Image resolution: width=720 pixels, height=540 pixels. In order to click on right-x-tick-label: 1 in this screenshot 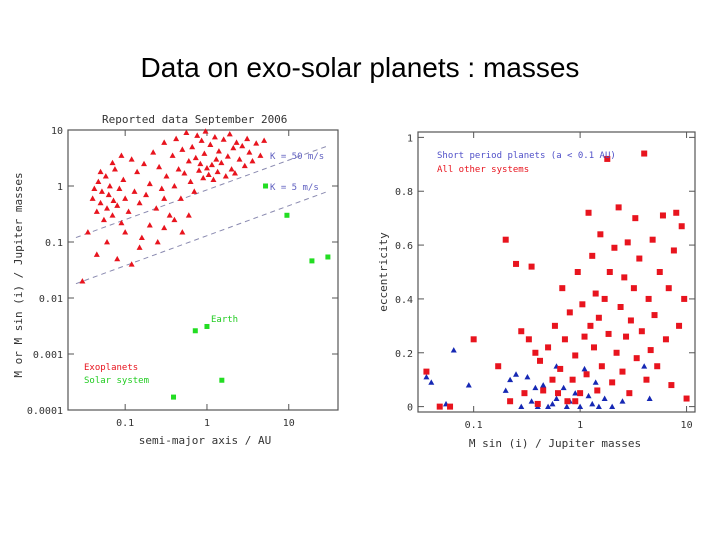, I will do `click(580, 425)`.